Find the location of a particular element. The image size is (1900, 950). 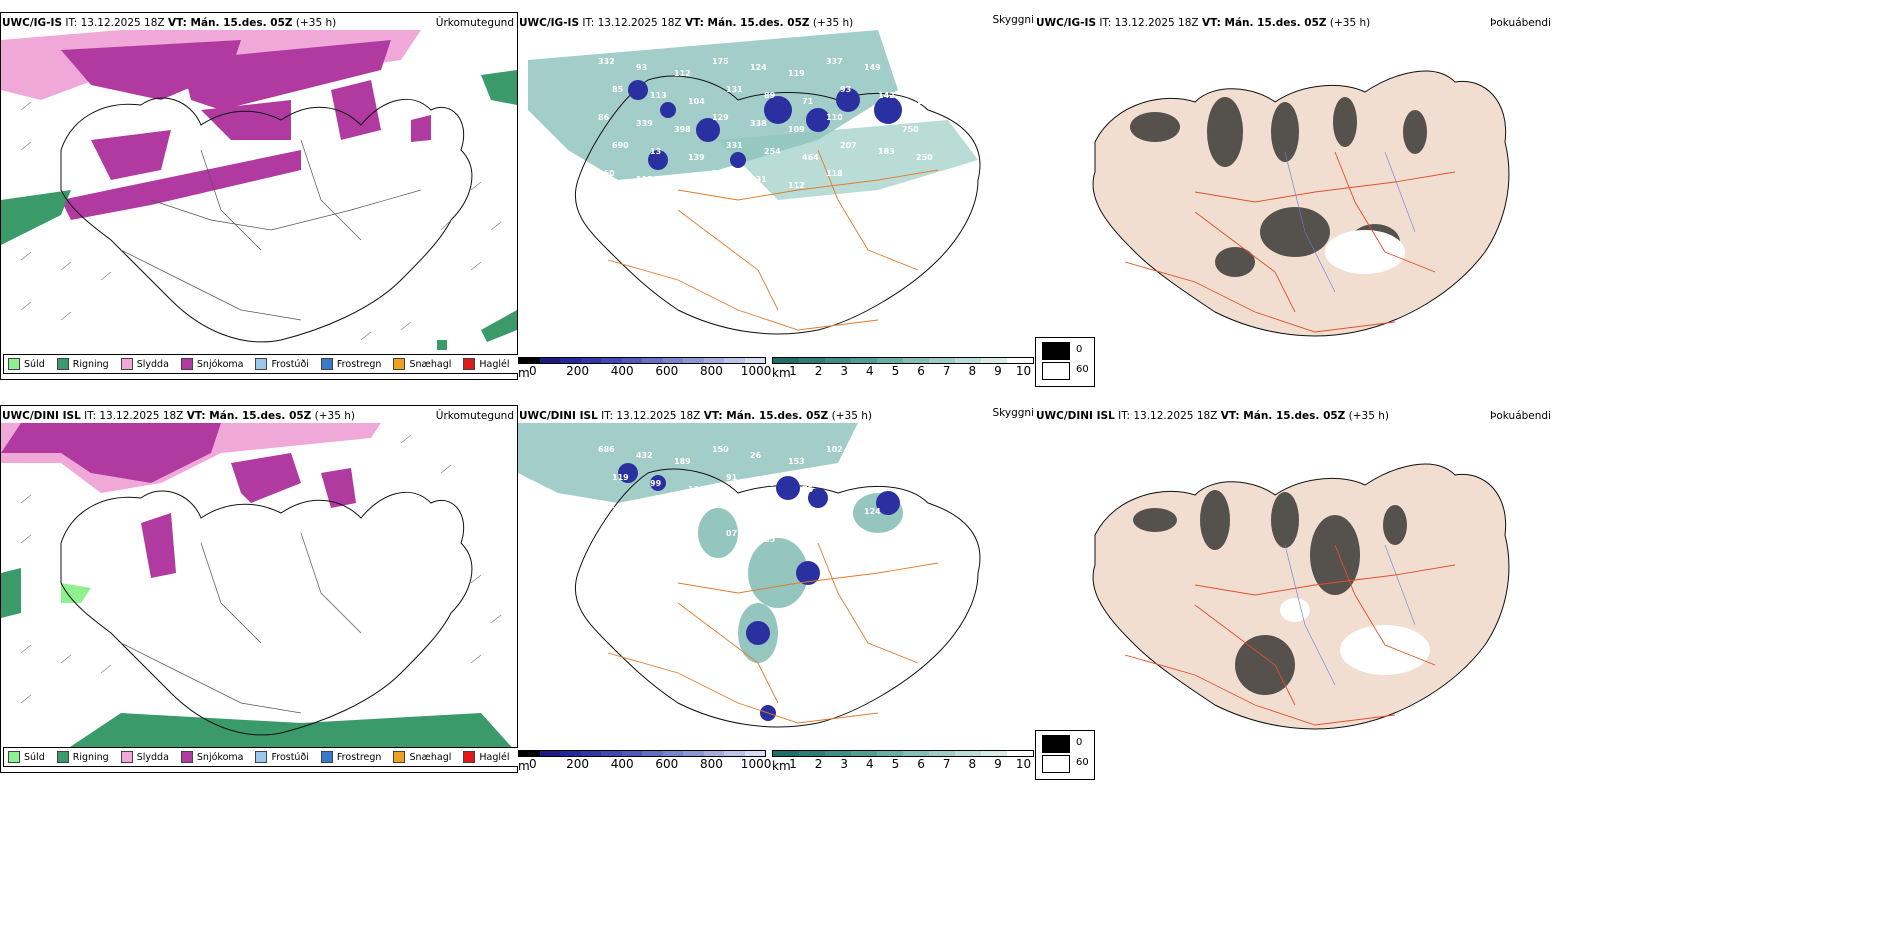

cloud-base-label: 91 is located at coordinates (732, 477).